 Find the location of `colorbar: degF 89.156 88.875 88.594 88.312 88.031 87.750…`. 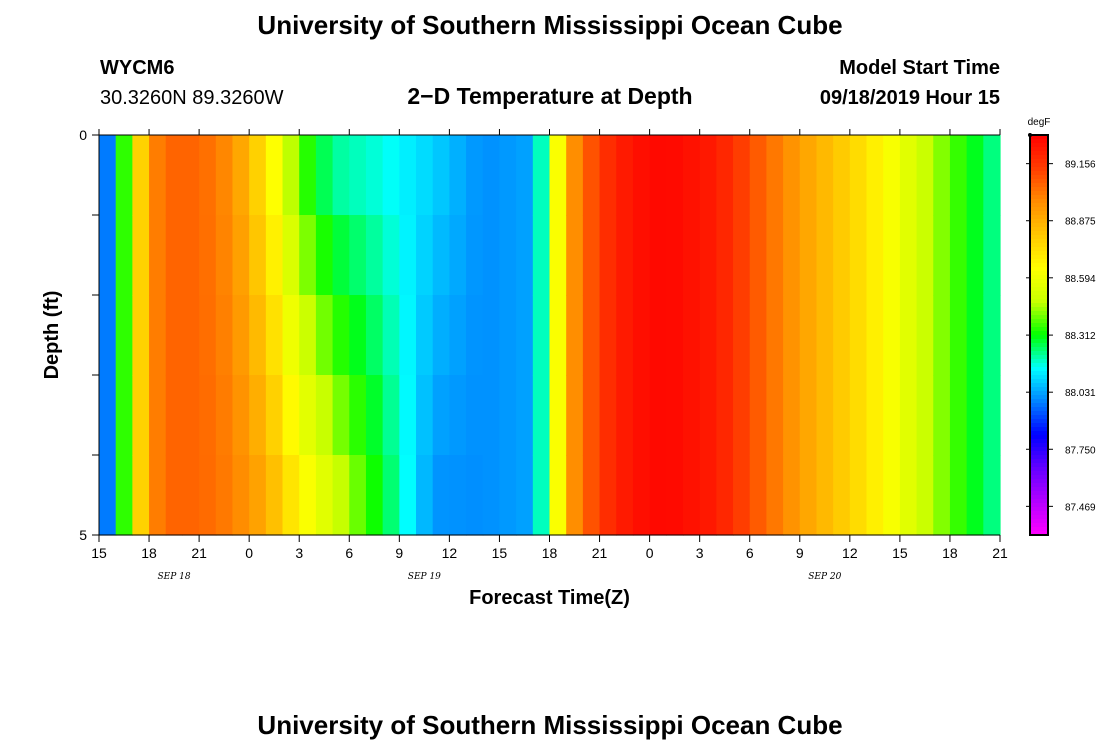

colorbar: degF 89.156 88.875 88.594 88.312 88.031 87.750… is located at coordinates (1061, 326).